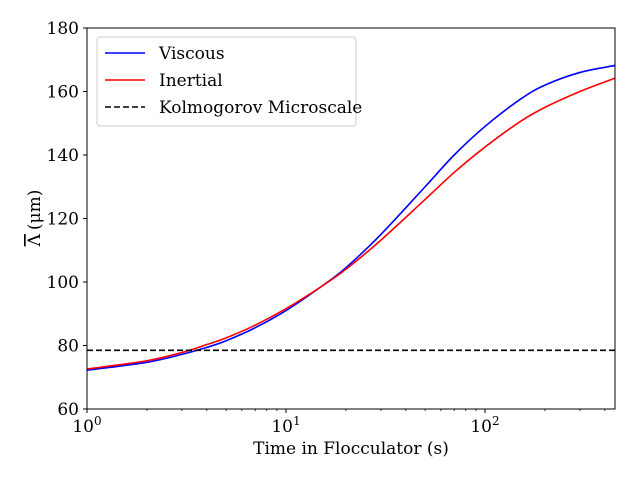 The height and width of the screenshot is (480, 640). What do you see at coordinates (63, 283) in the screenshot?
I see `y-tick-label: 100` at bounding box center [63, 283].